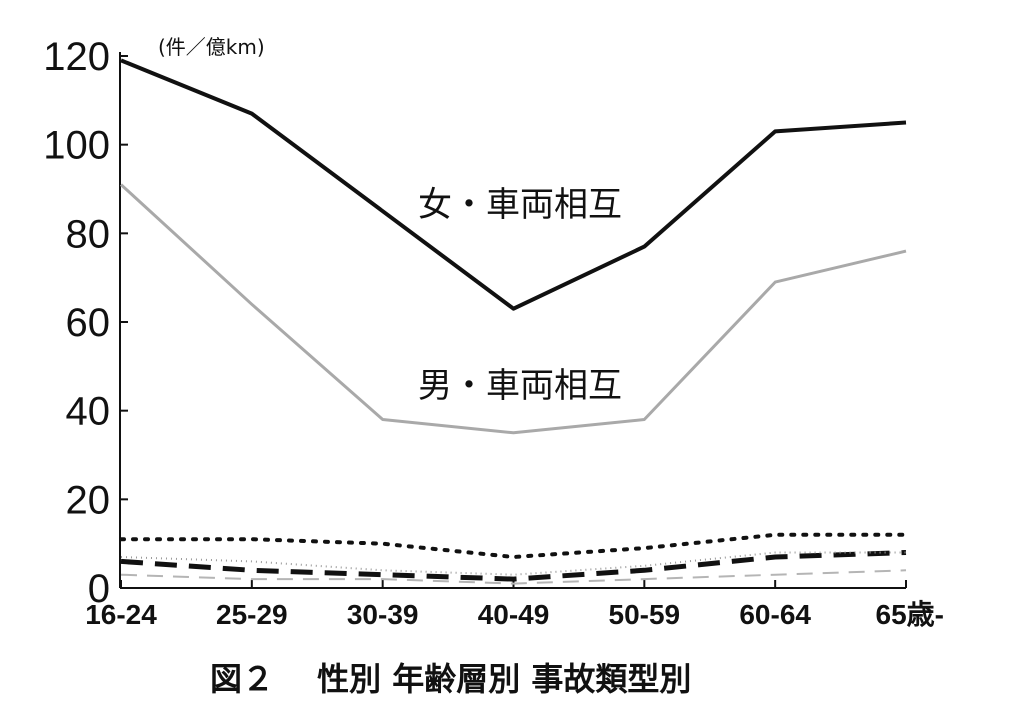  Describe the element at coordinates (520, 386) in the screenshot. I see `series-label-male: 男・車両相互` at that location.